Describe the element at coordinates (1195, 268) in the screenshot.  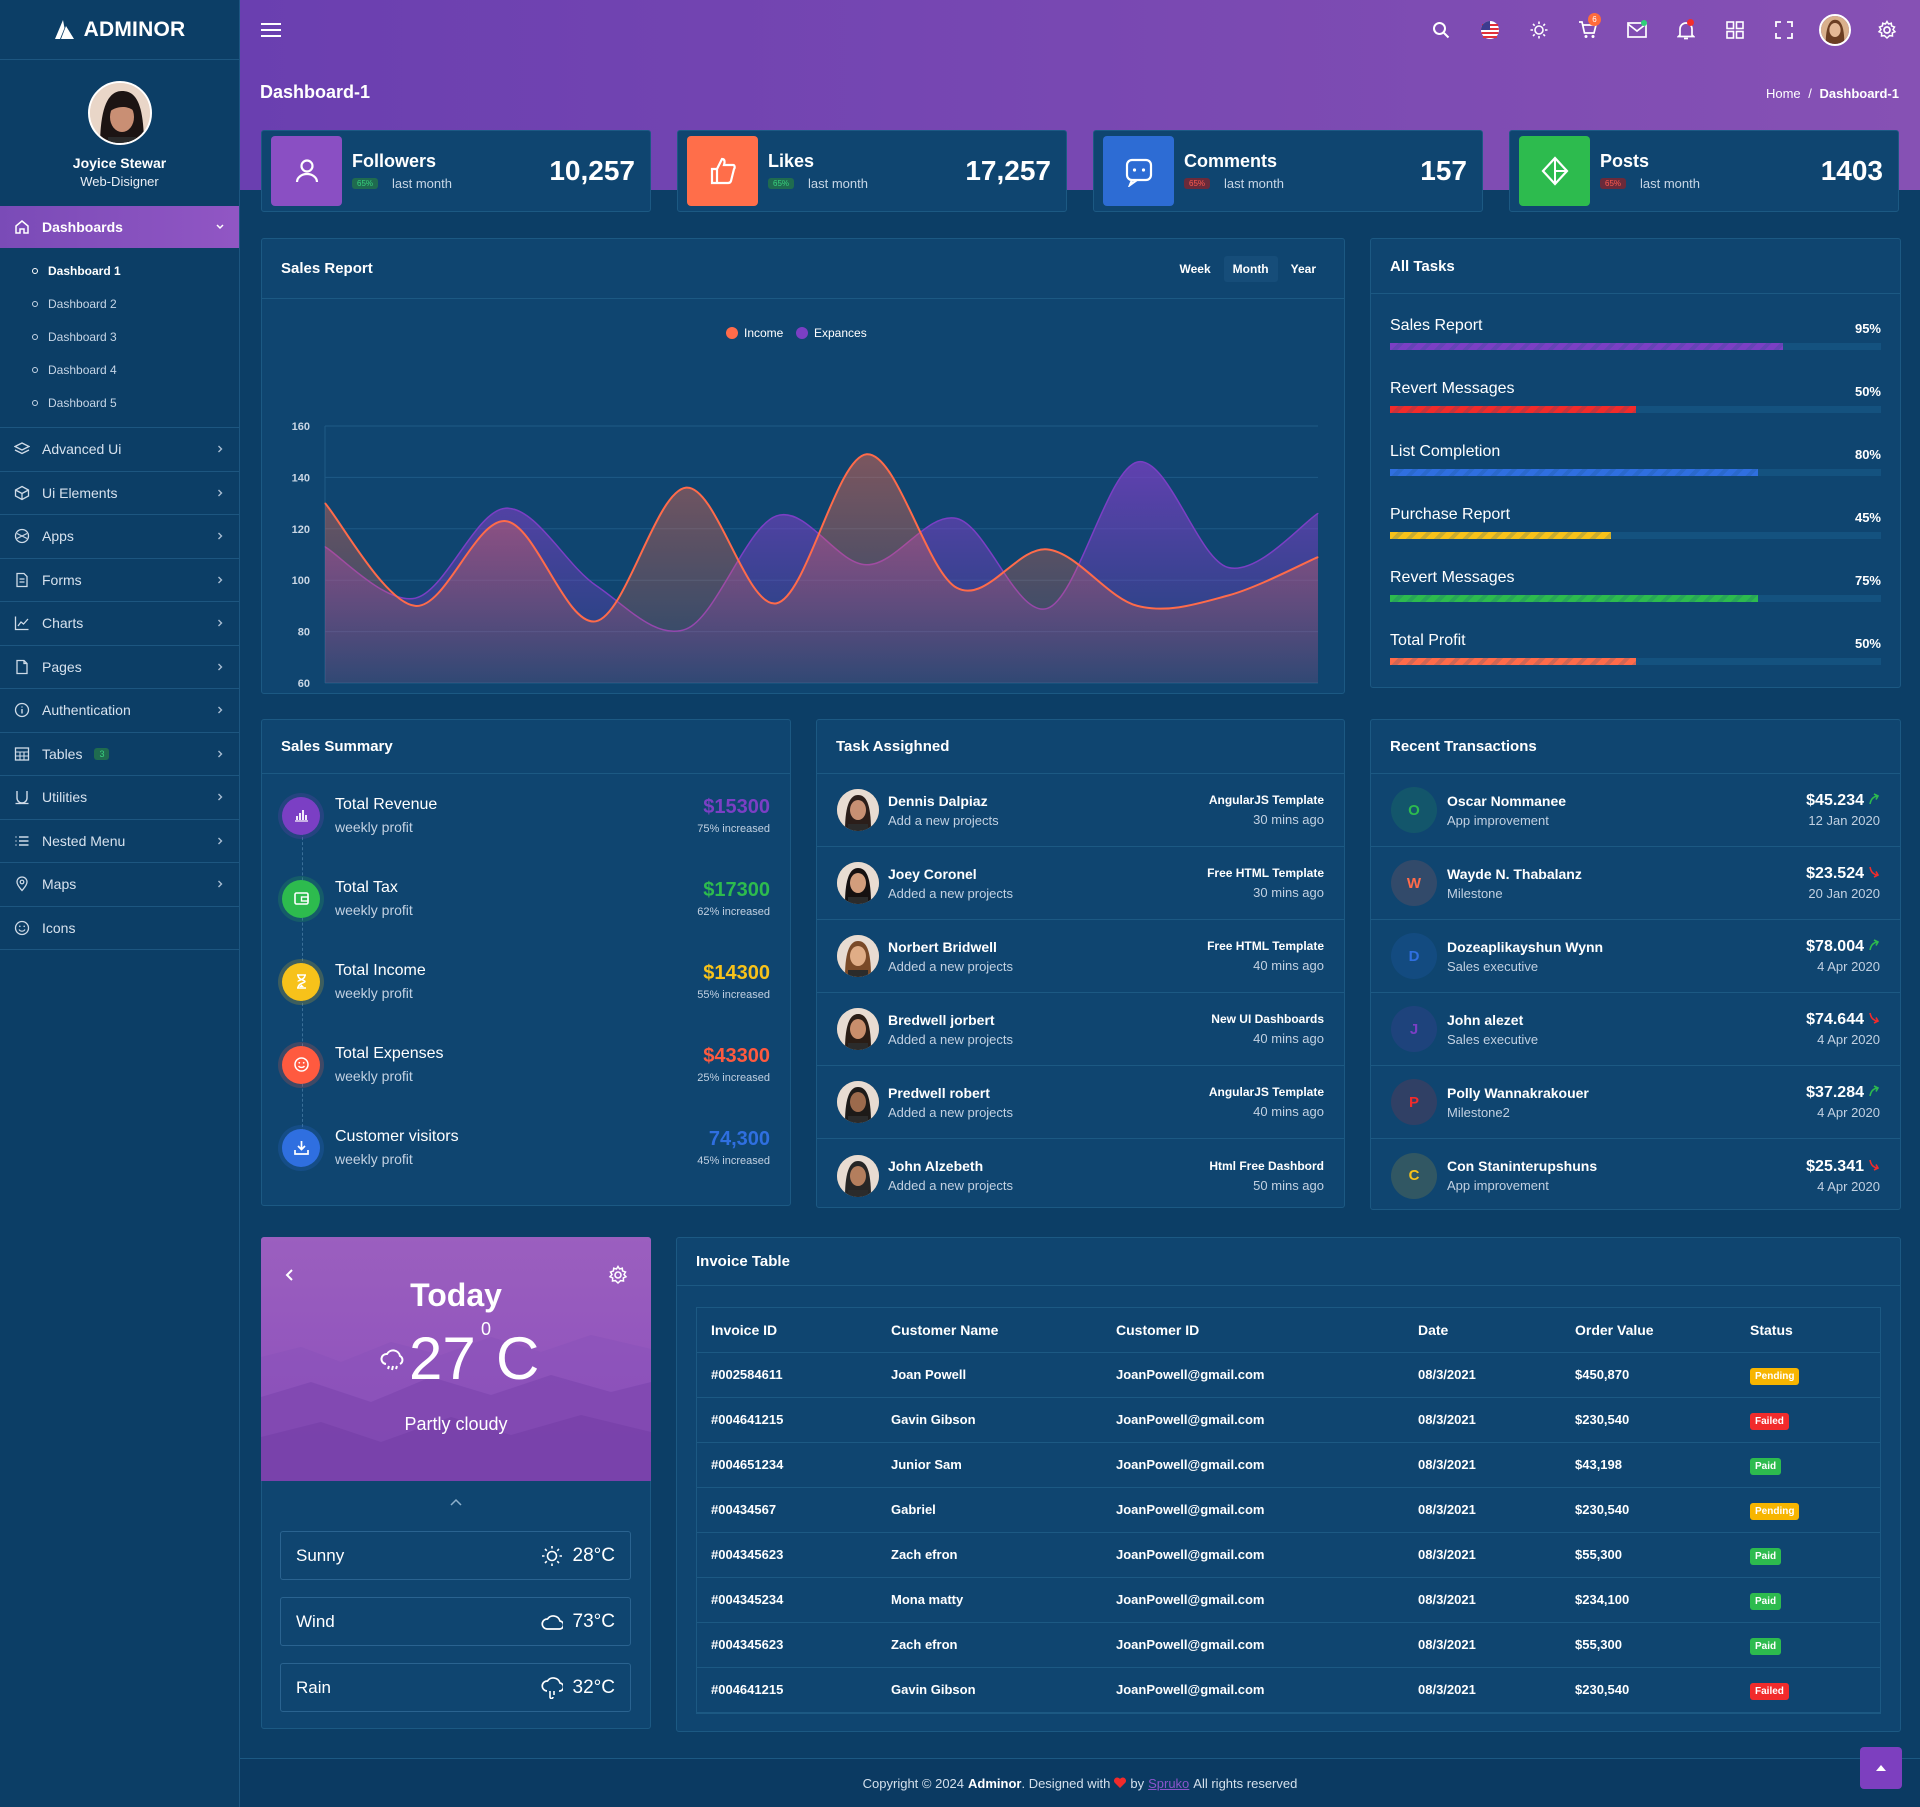
I see `tab-week: Week` at that location.